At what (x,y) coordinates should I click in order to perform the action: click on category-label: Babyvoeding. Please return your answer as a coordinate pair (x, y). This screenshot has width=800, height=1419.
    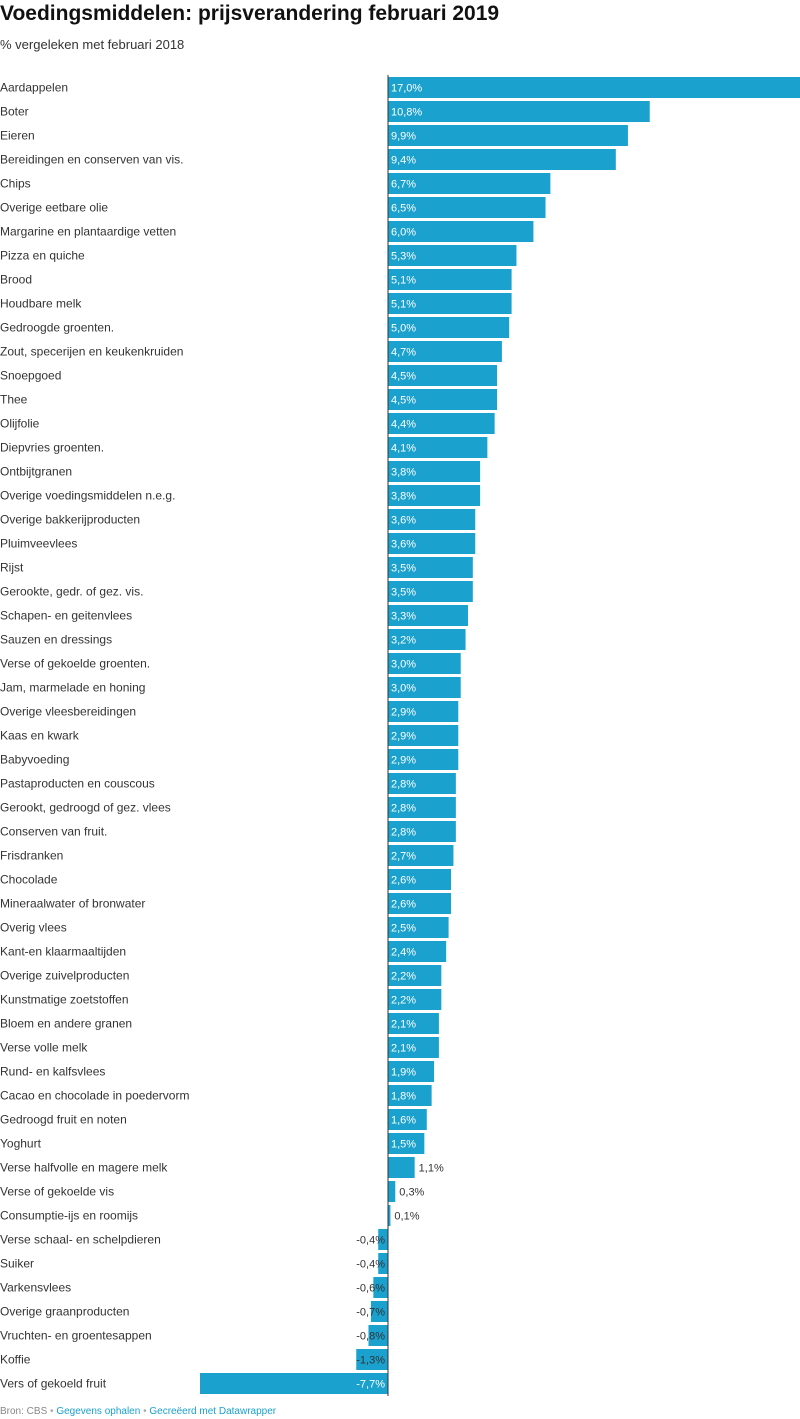
    Looking at the image, I should click on (34, 760).